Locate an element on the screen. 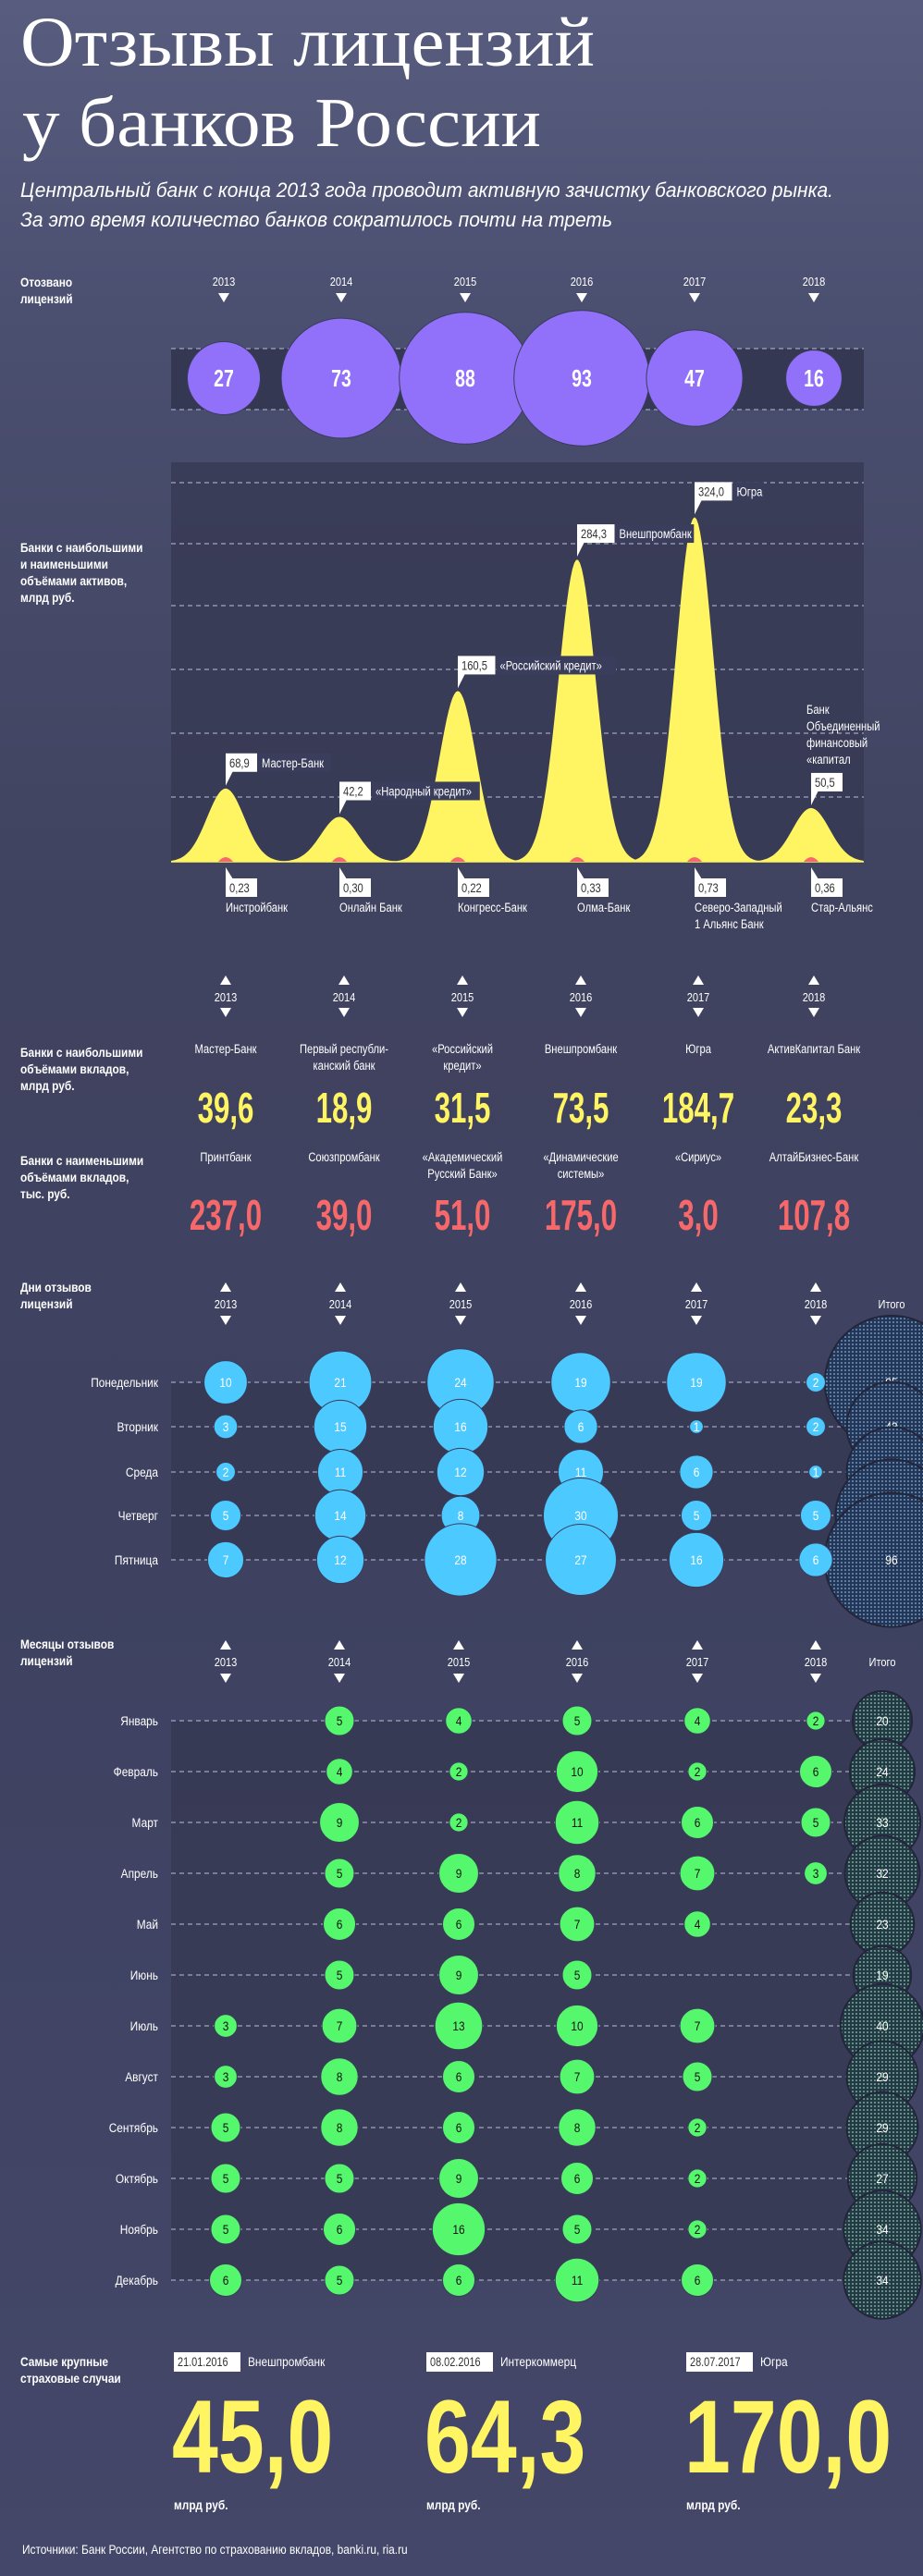  max-asset-bank: Внешпромбанк is located at coordinates (656, 534).